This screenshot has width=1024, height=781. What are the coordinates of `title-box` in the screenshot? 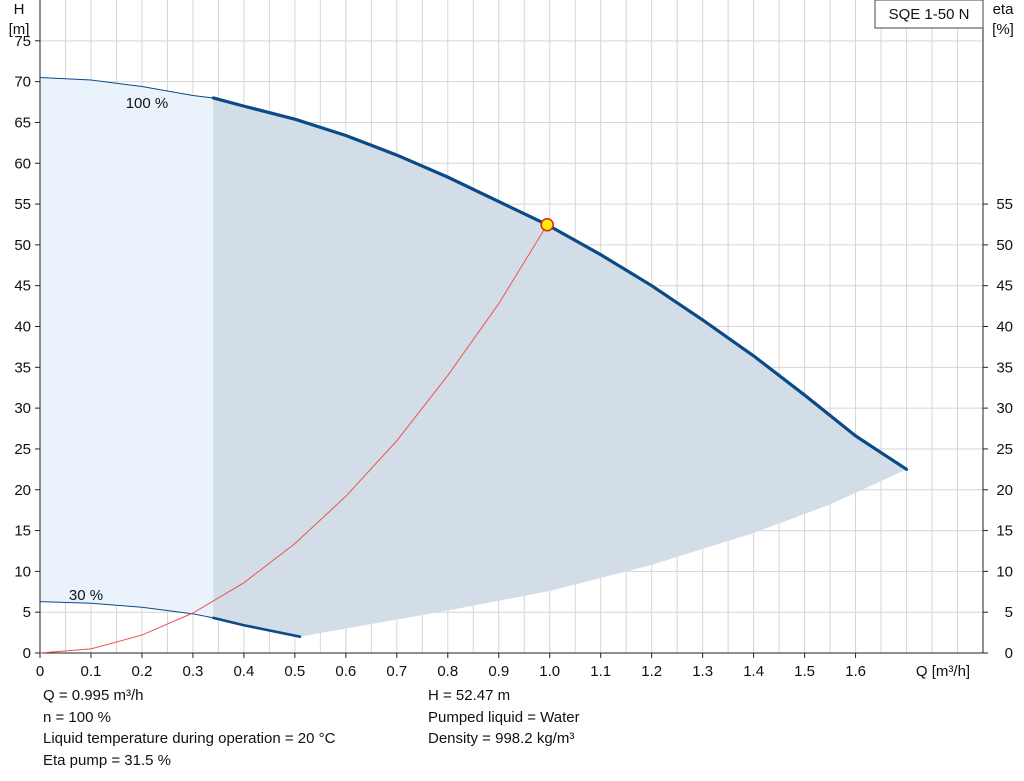 It's located at (929, 14).